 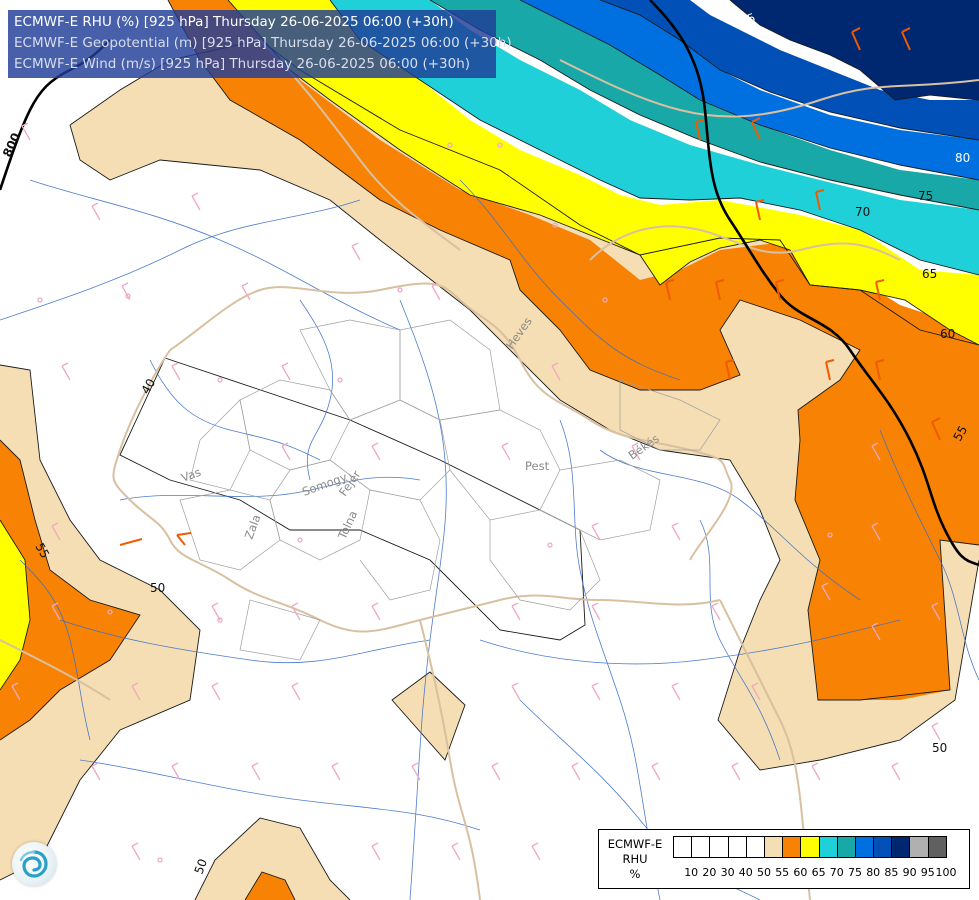 I want to click on region-label-vas: Vas, so click(x=191, y=475).